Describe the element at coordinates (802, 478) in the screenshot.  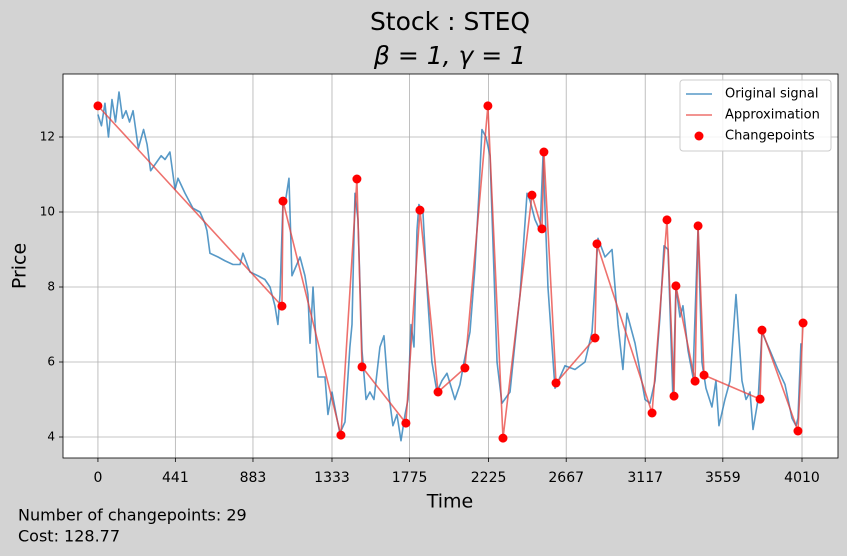
I see `x-tick-label: 4010` at that location.